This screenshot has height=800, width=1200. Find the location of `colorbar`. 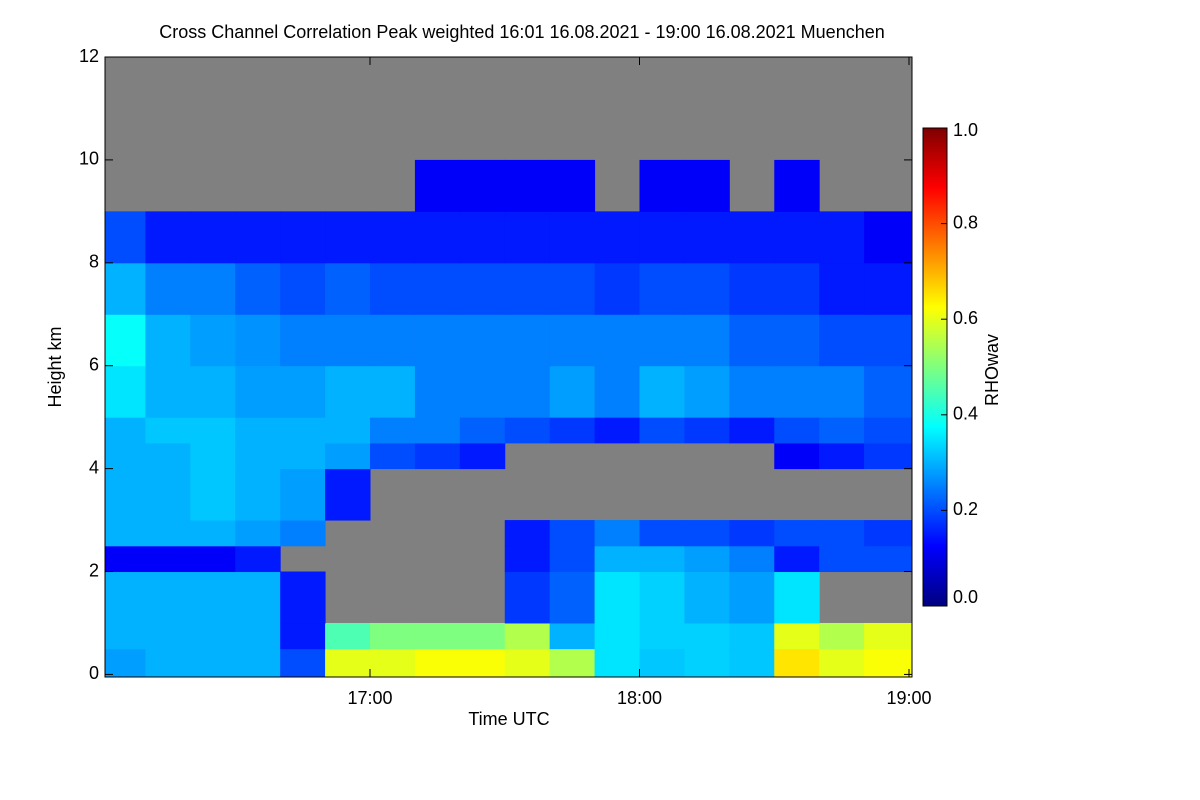

colorbar is located at coordinates (935, 367).